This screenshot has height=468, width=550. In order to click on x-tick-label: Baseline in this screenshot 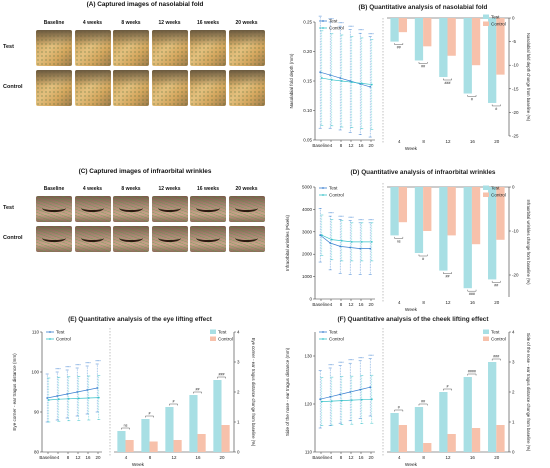, I will do `click(321, 304)`.